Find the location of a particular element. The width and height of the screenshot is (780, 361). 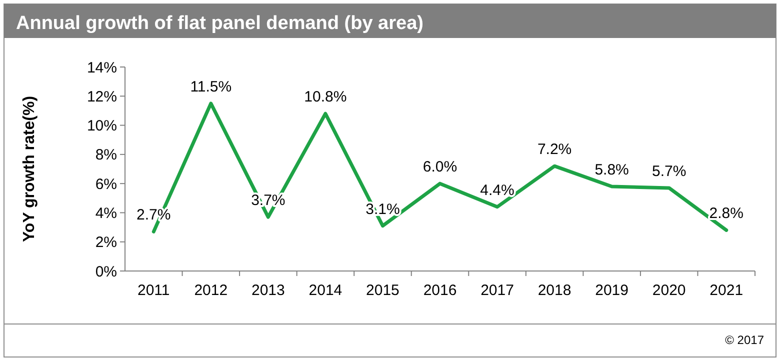

x-tick-label: 2020 is located at coordinates (669, 290).